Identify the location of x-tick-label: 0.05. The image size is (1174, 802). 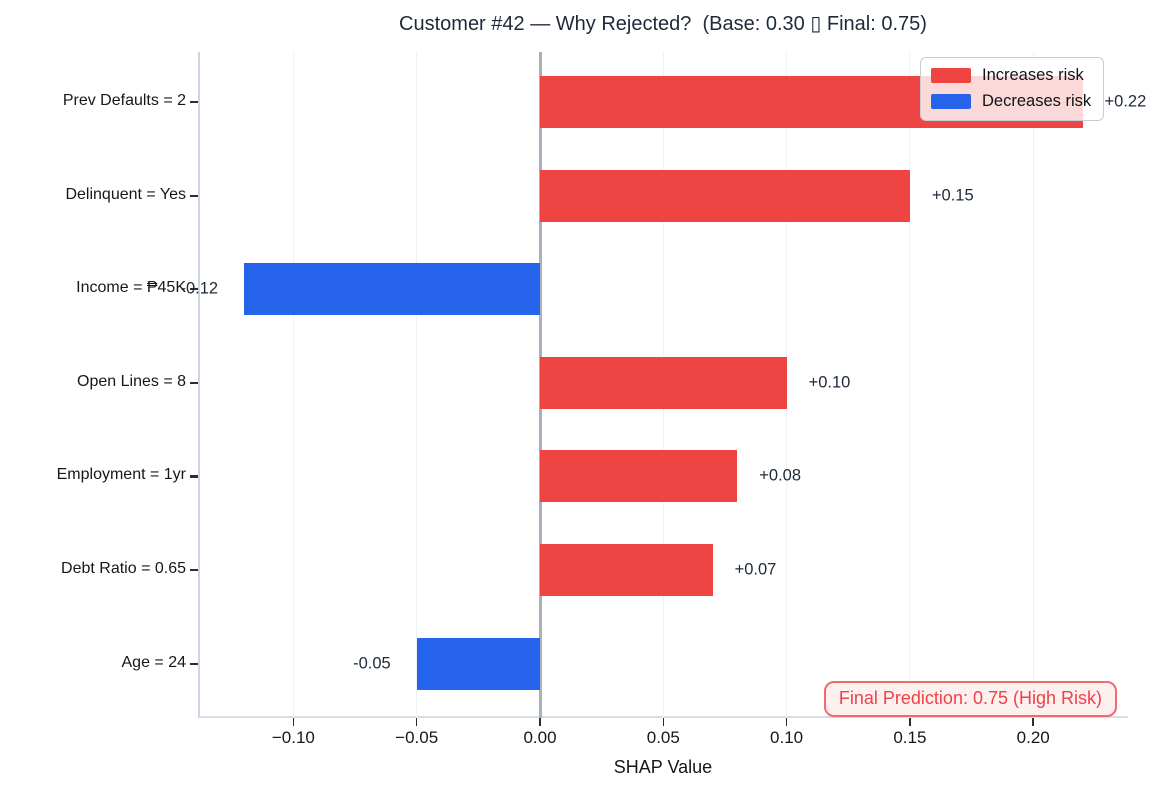
(663, 737).